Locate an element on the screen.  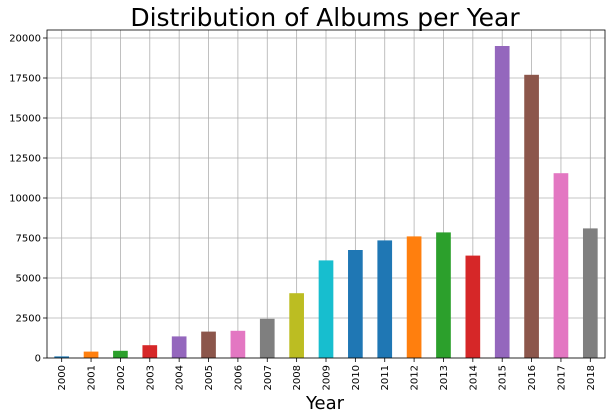
x-tick-label: 2003 is located at coordinates (150, 377).